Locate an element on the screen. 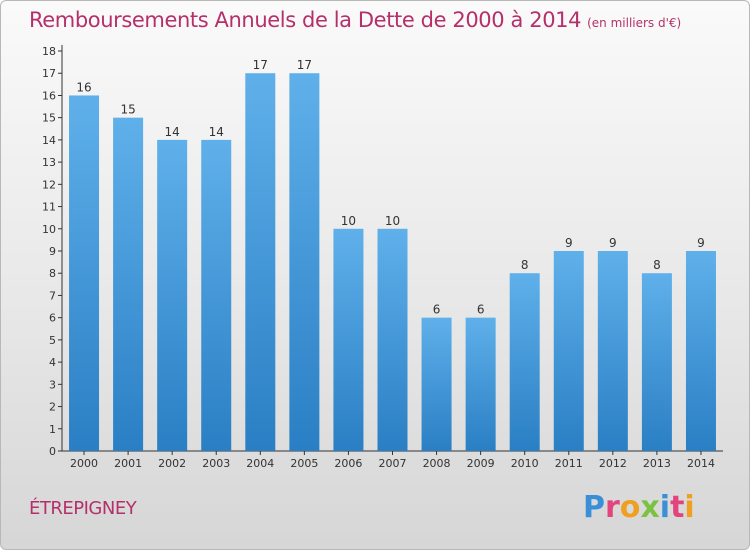 Image resolution: width=750 pixels, height=550 pixels. y-tick-label: 16 is located at coordinates (49, 95).